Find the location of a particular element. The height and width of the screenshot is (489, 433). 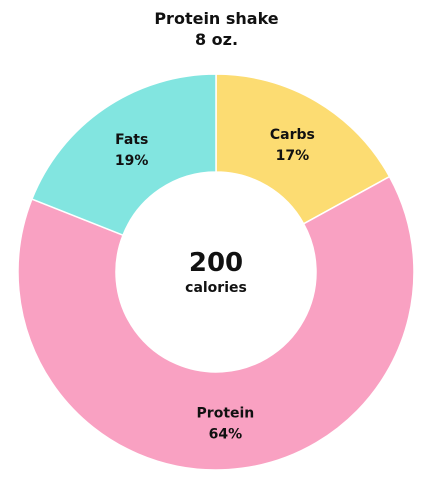

chart-subtitle: 8 oz. is located at coordinates (216, 39).